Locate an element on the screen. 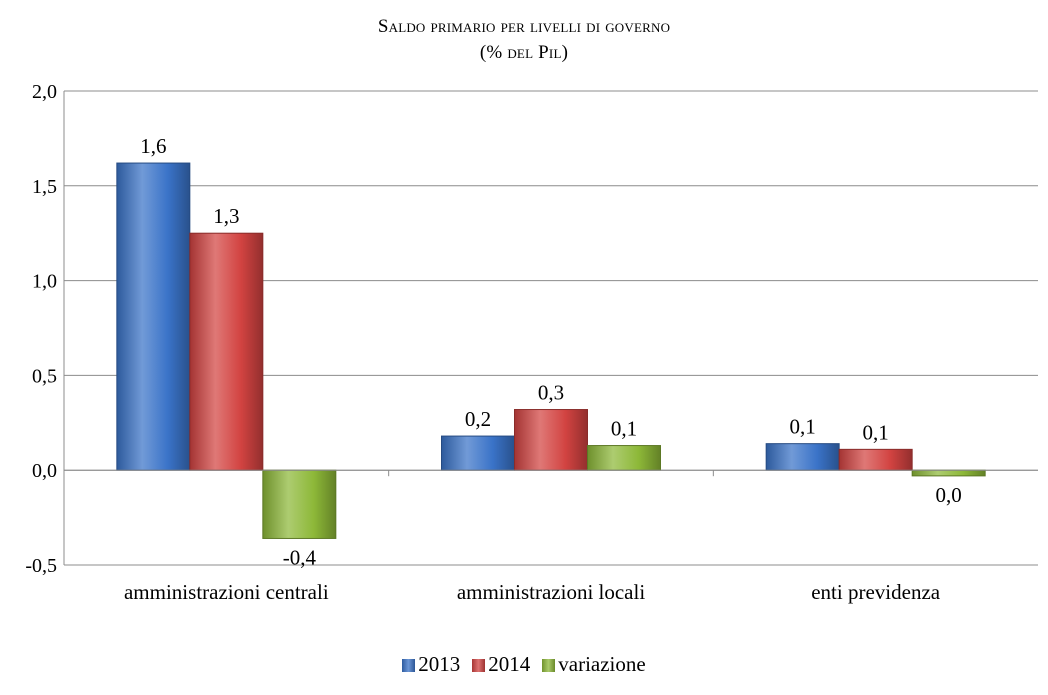  x-tick-label: enti previdenza is located at coordinates (876, 592).